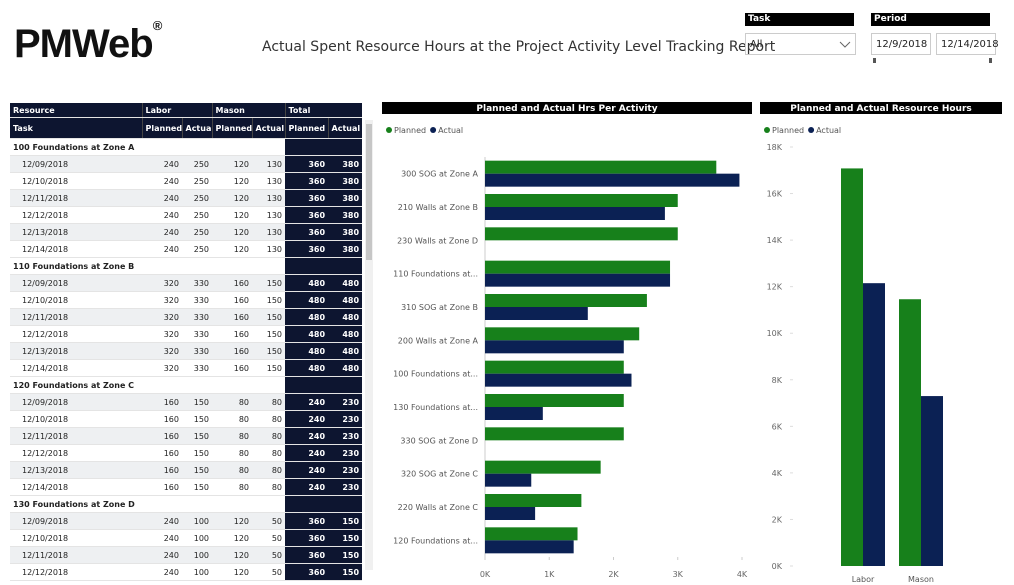  I want to click on legend-marker, so click(389, 130).